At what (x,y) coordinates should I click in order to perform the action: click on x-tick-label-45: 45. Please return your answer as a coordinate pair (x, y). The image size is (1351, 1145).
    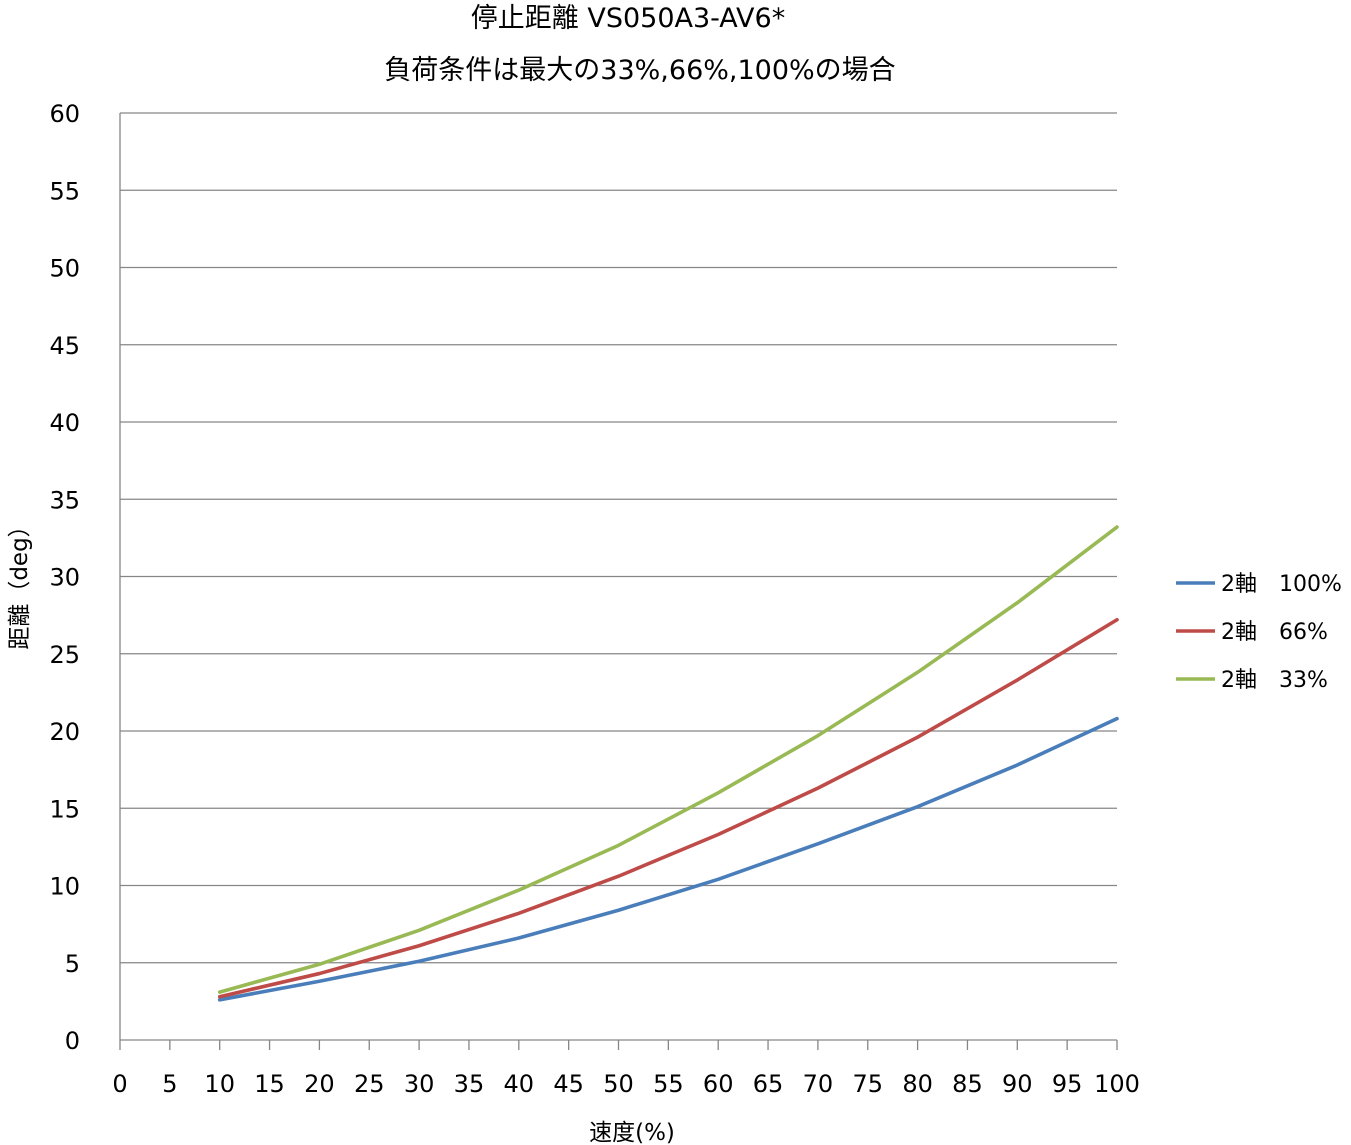
    Looking at the image, I should click on (568, 1084).